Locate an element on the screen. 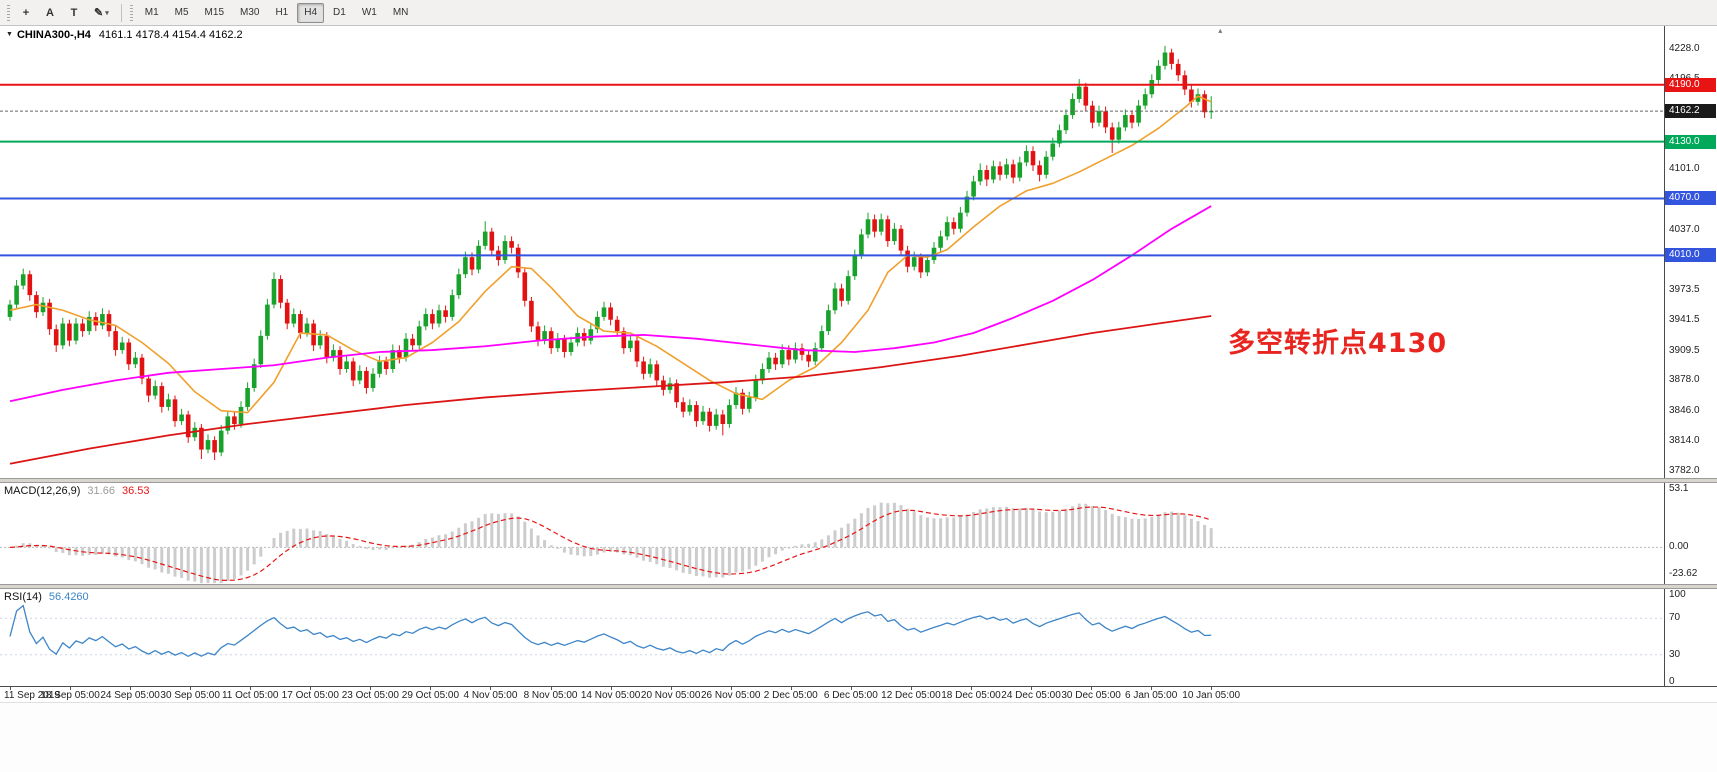 This screenshot has width=1717, height=772. price-axis-label: 3973.5 is located at coordinates (1684, 289).